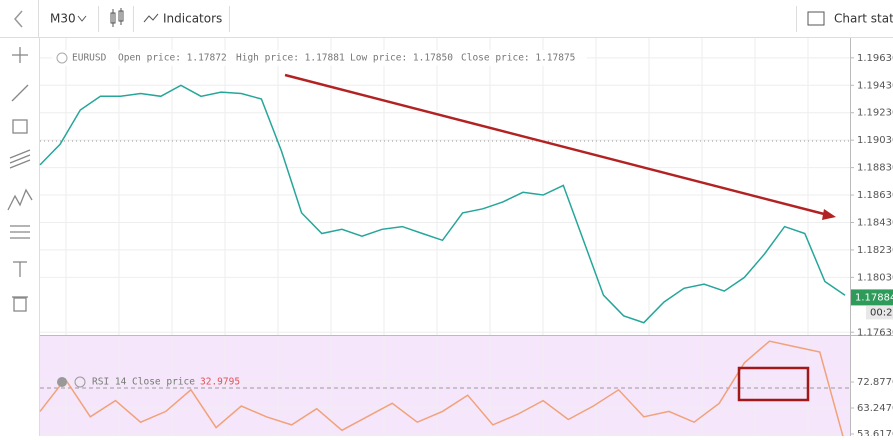 The image size is (893, 440). I want to click on indicators-button: Indicators, so click(192, 19).